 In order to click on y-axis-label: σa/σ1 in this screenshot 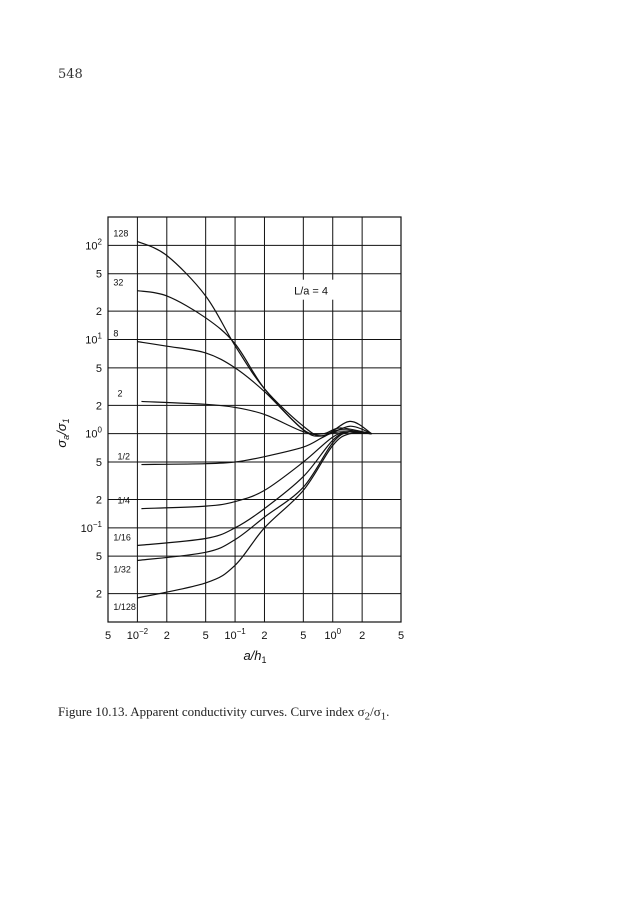, I will do `click(62, 432)`.